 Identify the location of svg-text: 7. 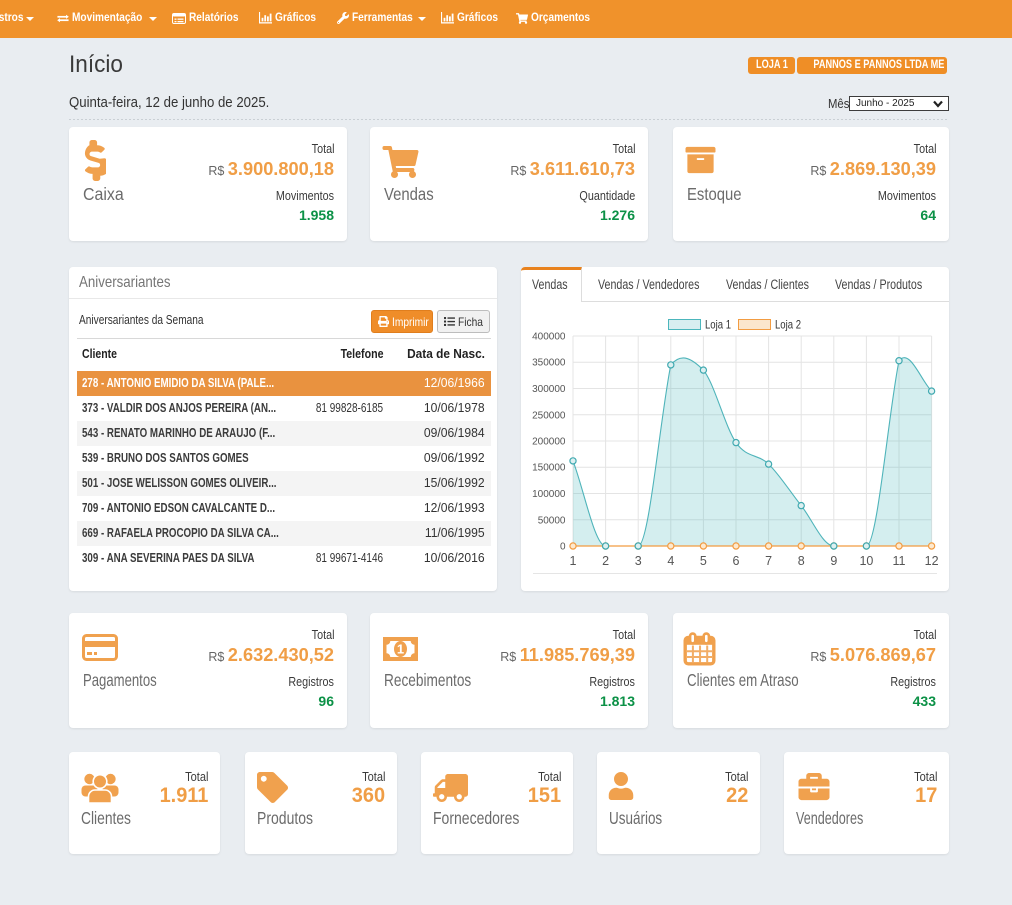
(768, 561).